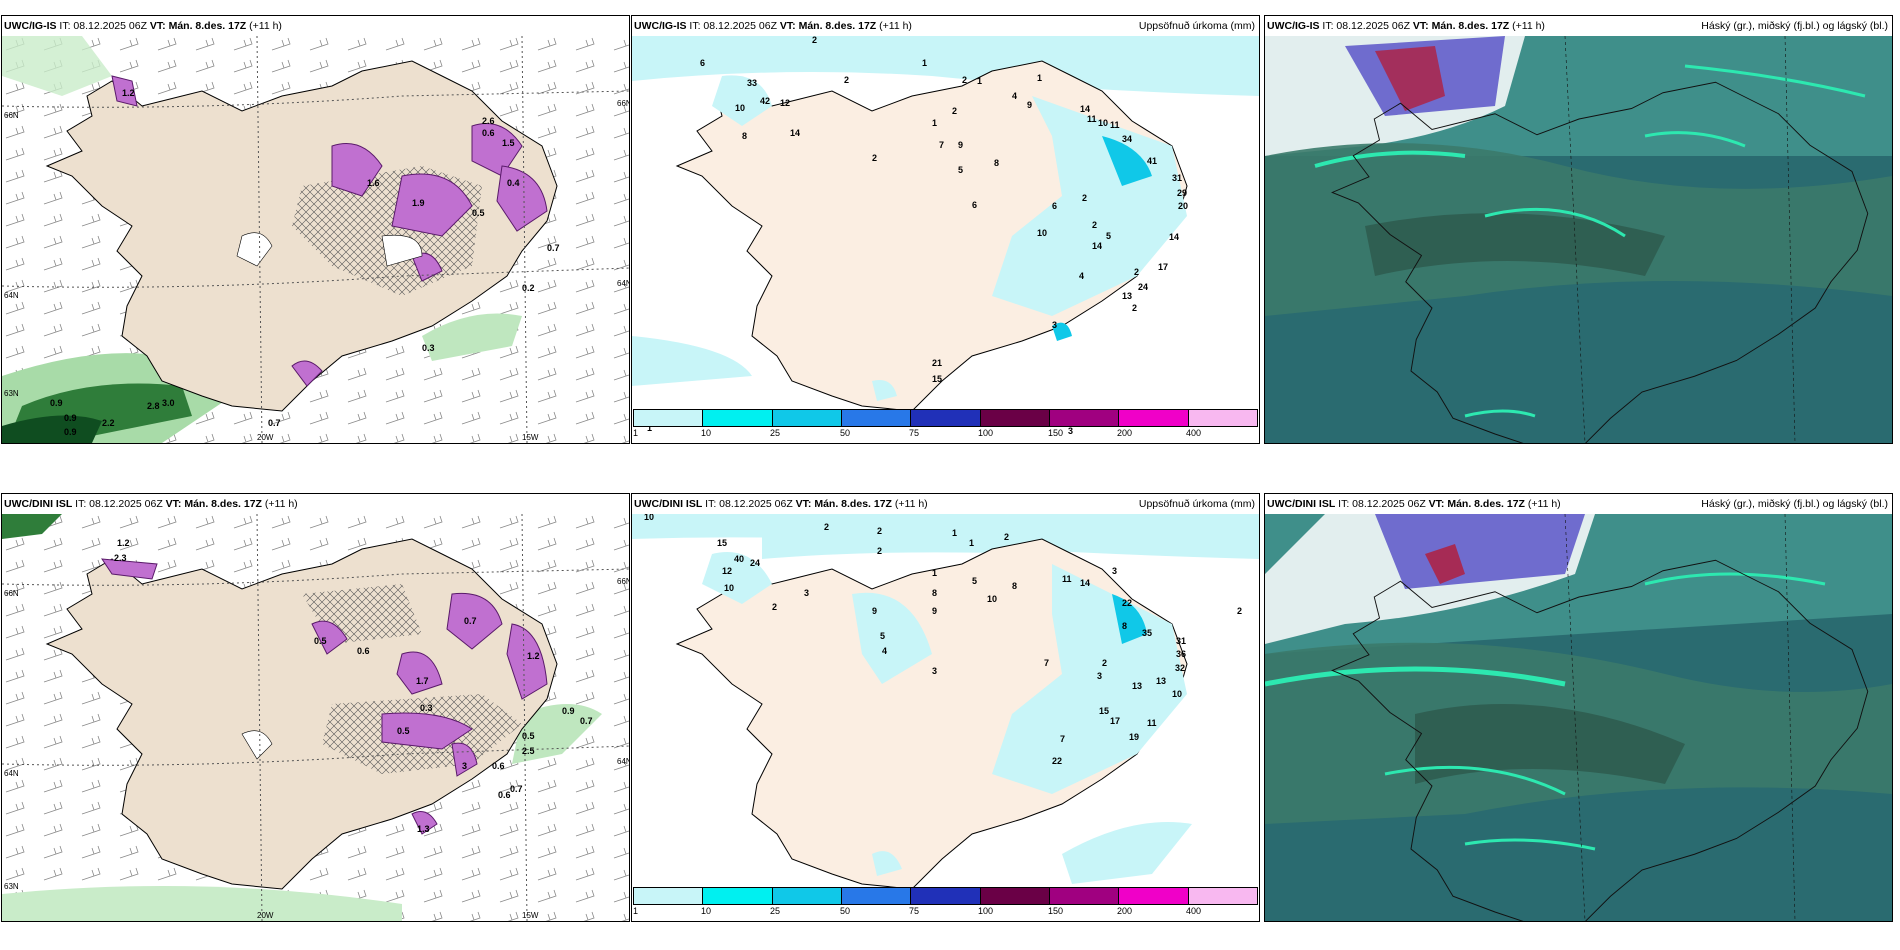 The width and height of the screenshot is (1900, 950). Describe the element at coordinates (954, 533) in the screenshot. I see `precip-label: 1` at that location.